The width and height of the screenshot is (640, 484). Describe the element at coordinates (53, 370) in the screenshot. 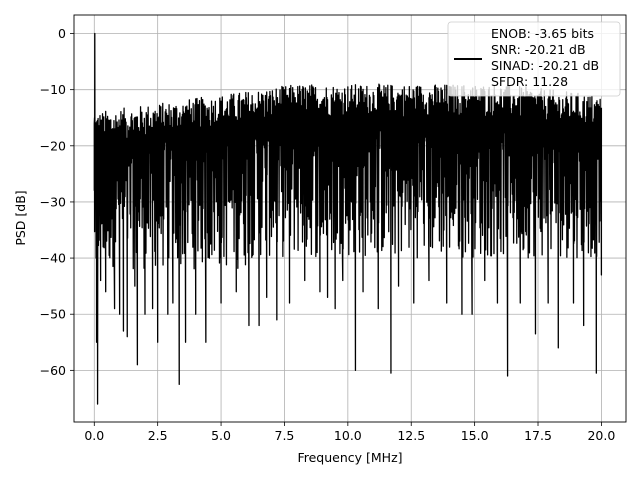

I see `y-tick-label: −60` at that location.